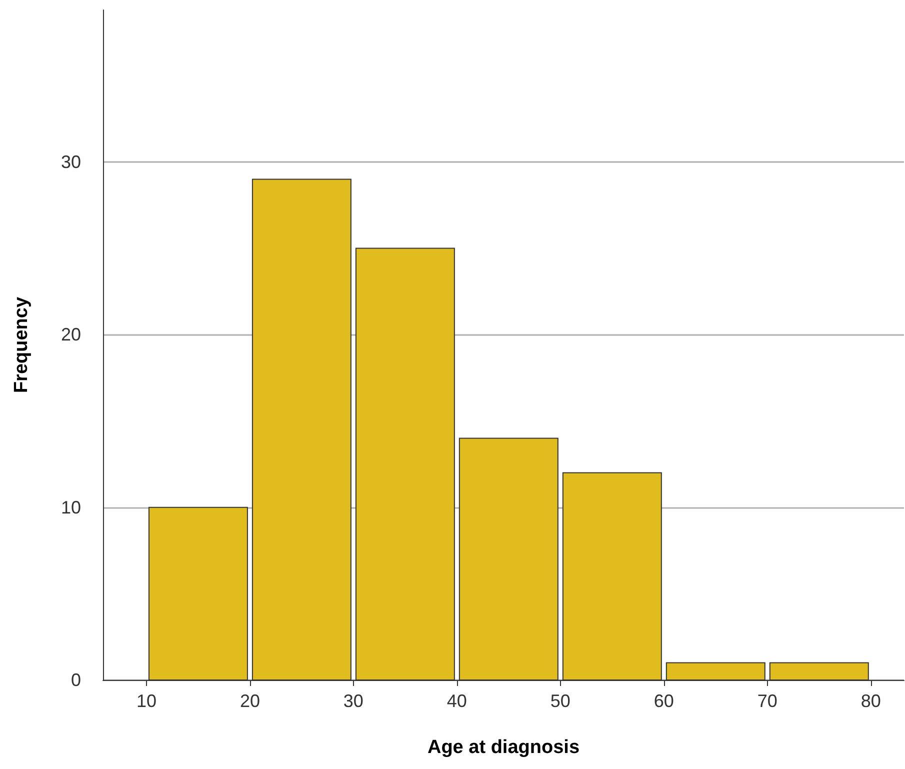 The image size is (905, 769). What do you see at coordinates (146, 701) in the screenshot?
I see `x-tick-label: 10` at bounding box center [146, 701].